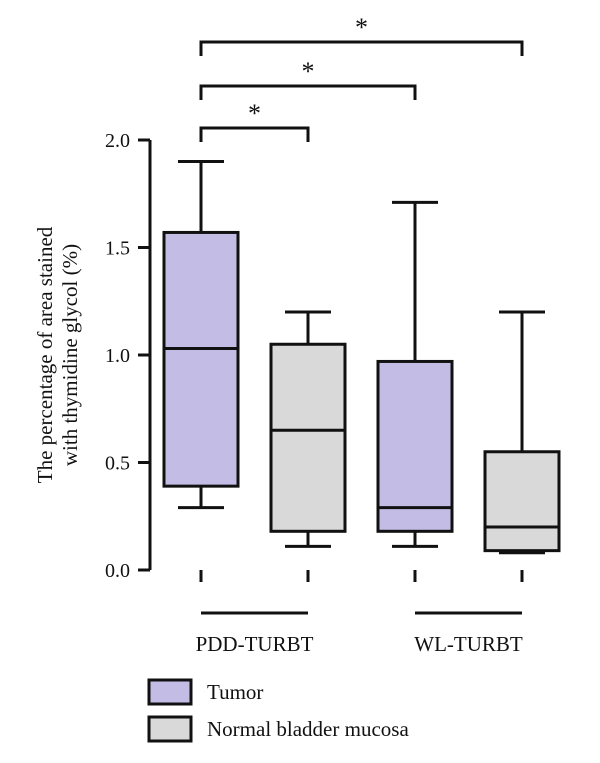  I want to click on y-tick-label: 0.0, so click(117, 571).